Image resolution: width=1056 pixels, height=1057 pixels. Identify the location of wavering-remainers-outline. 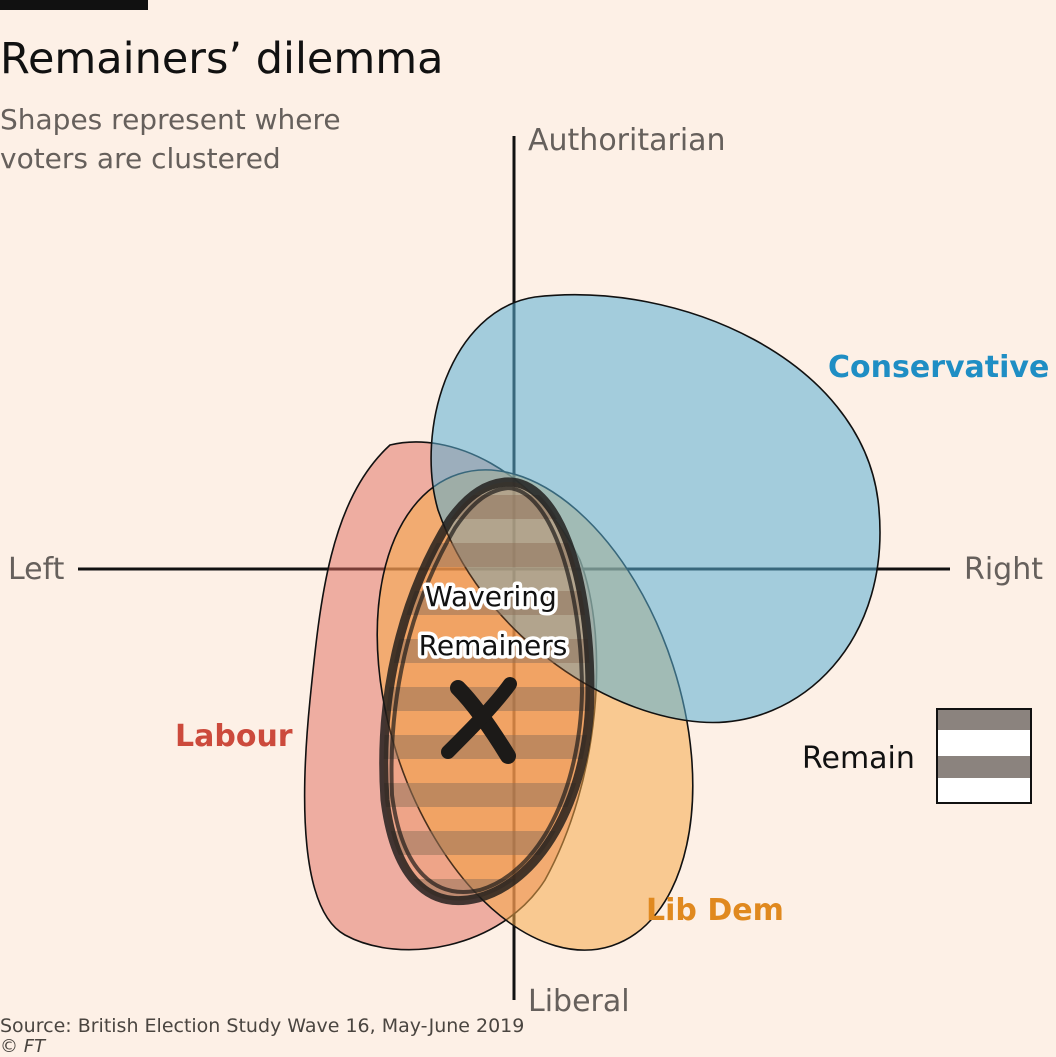
(487, 691).